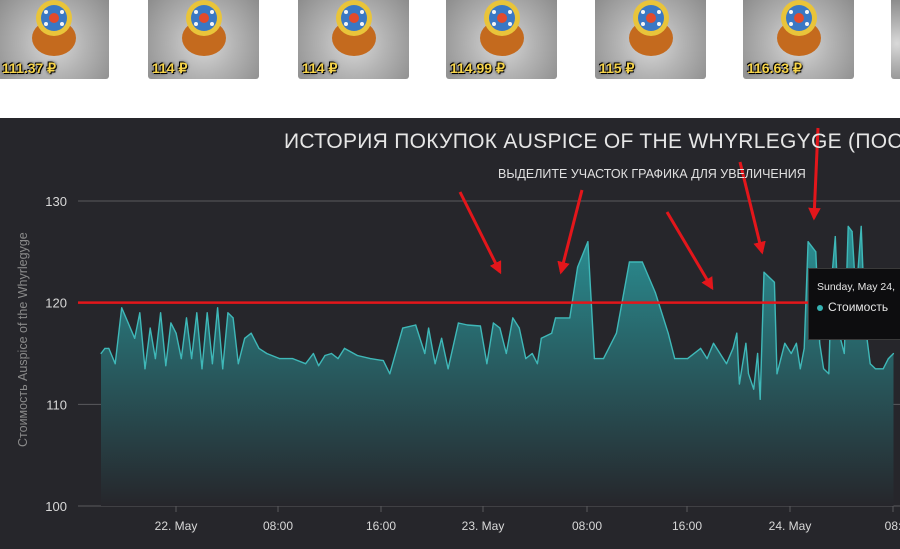 The width and height of the screenshot is (900, 549). I want to click on y-tick-label: 100, so click(56, 506).